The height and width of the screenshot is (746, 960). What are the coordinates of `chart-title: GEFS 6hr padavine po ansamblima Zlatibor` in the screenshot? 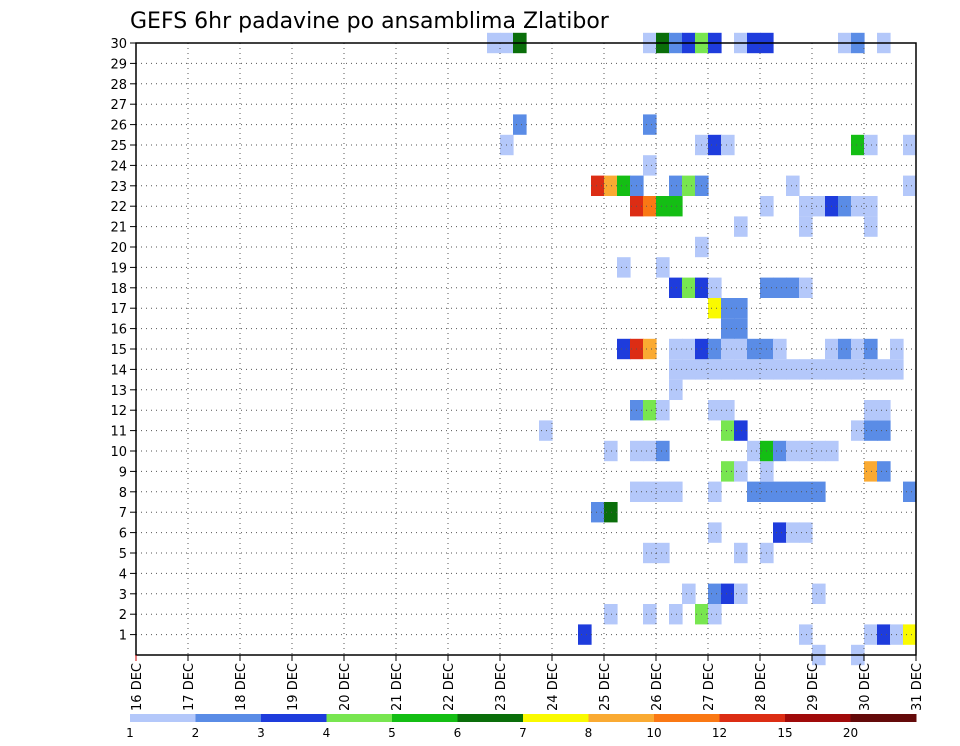 It's located at (370, 21).